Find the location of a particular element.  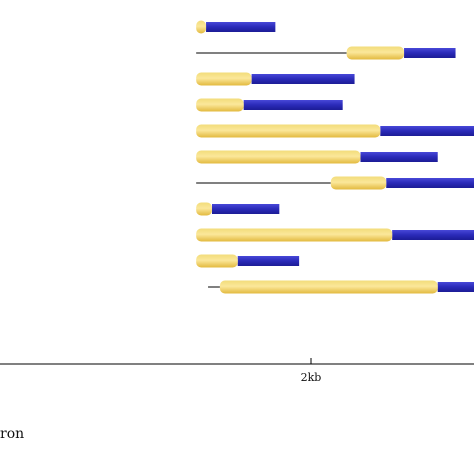

axis-tick-label: 2kb is located at coordinates (311, 377).